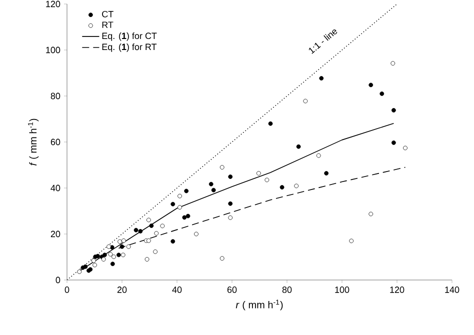 The width and height of the screenshot is (474, 335). I want to click on y-tick-label: 40, so click(55, 188).